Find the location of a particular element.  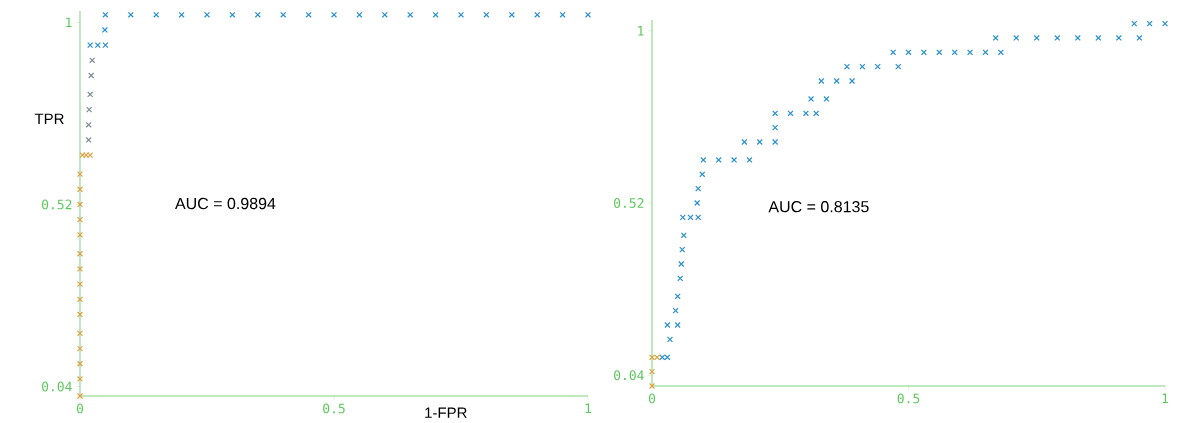

annotation: AUC = 0.9894 is located at coordinates (225, 203).